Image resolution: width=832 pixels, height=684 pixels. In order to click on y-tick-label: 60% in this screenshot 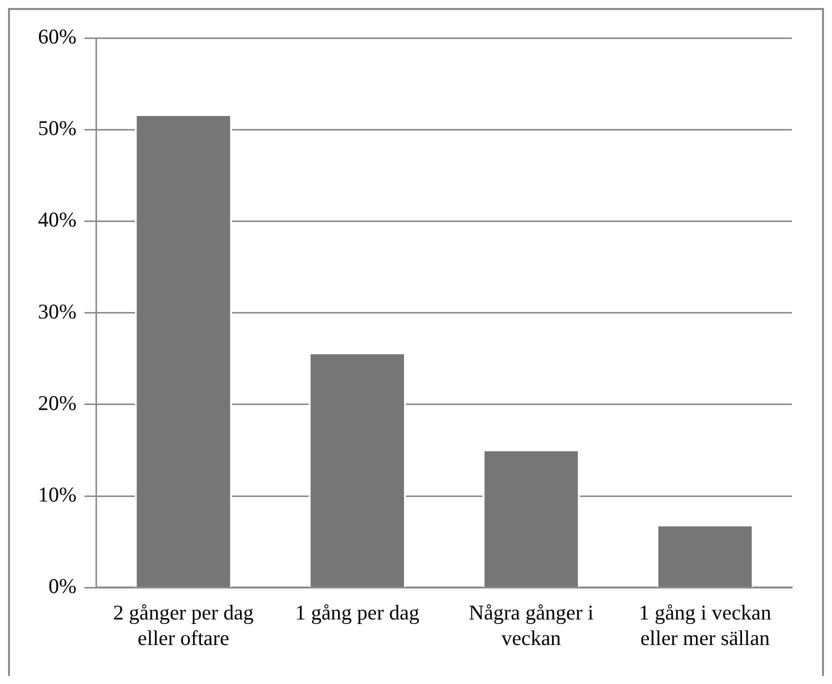, I will do `click(57, 36)`.